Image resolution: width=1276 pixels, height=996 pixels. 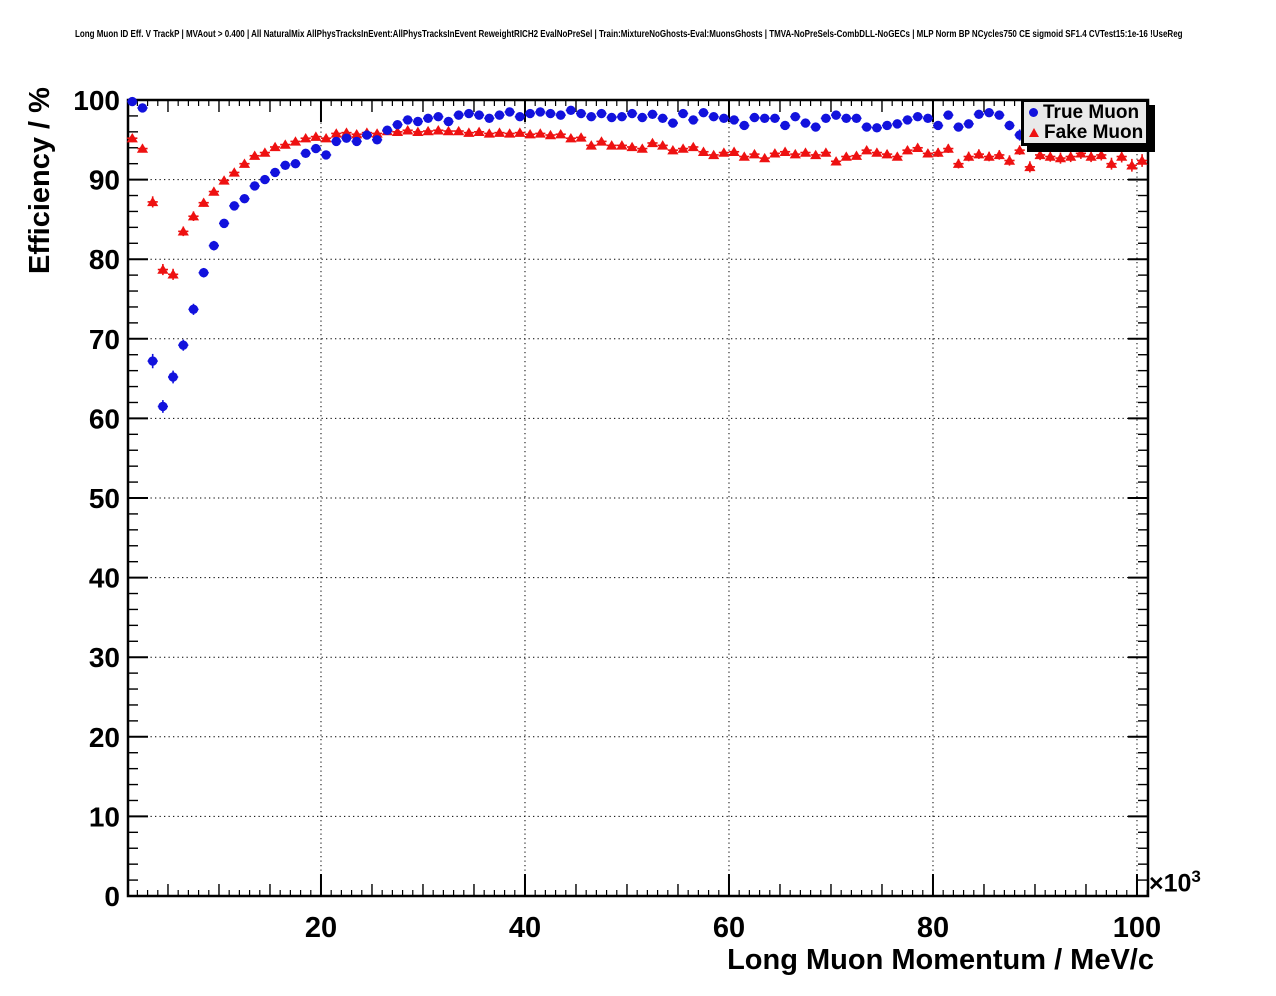 I want to click on svg-text: 0, so click(x=112, y=896).